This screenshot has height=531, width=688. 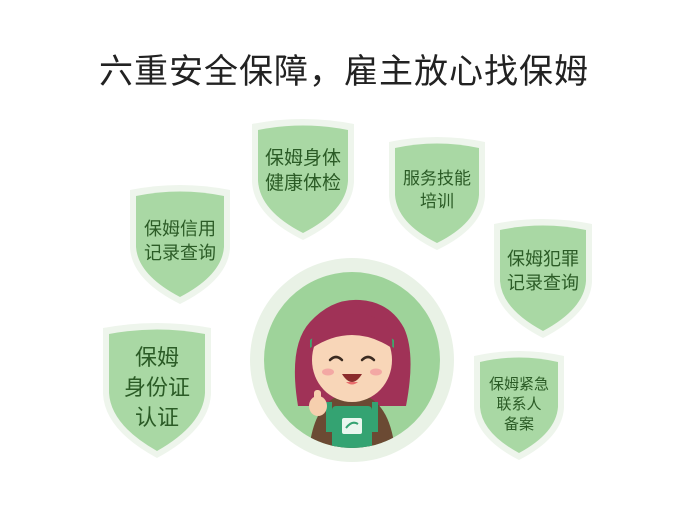 What do you see at coordinates (518, 384) in the screenshot?
I see `badge-line: 保姆紧急` at bounding box center [518, 384].